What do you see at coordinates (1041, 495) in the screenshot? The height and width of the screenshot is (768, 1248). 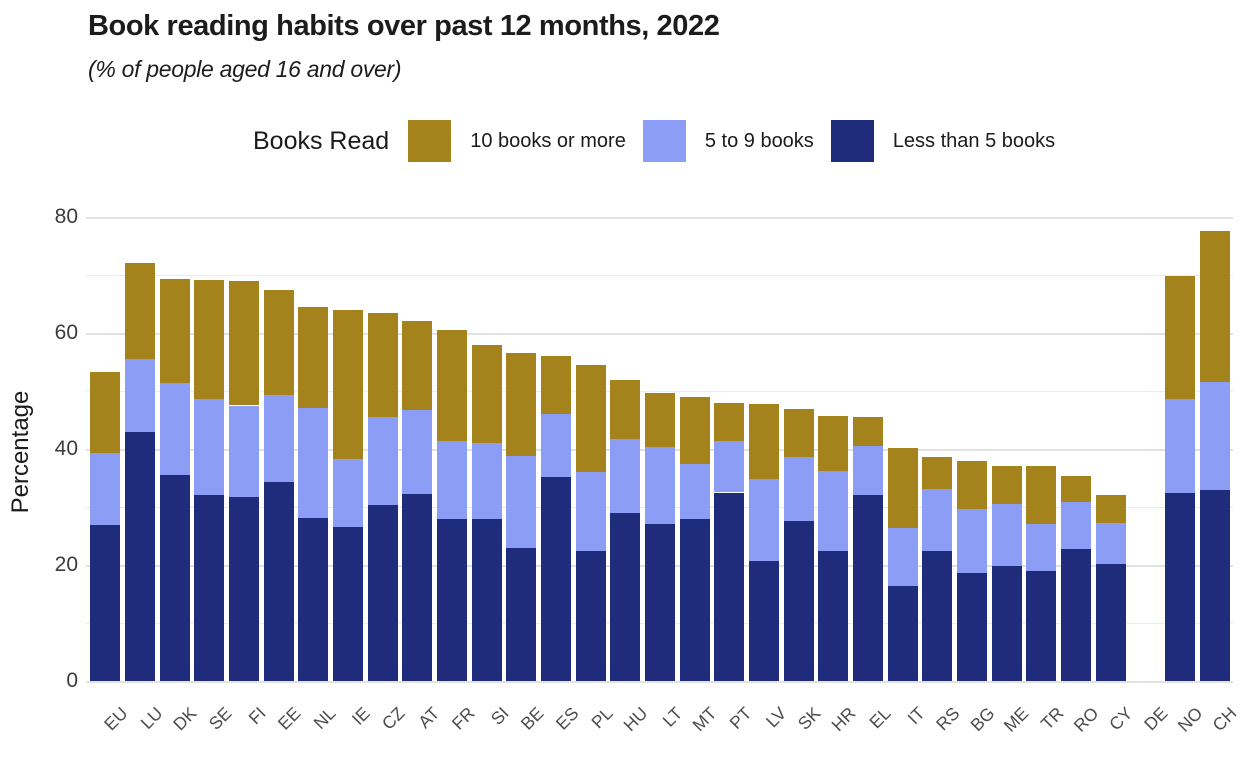 I see `bar-segment-TR-10-books-or-more` at bounding box center [1041, 495].